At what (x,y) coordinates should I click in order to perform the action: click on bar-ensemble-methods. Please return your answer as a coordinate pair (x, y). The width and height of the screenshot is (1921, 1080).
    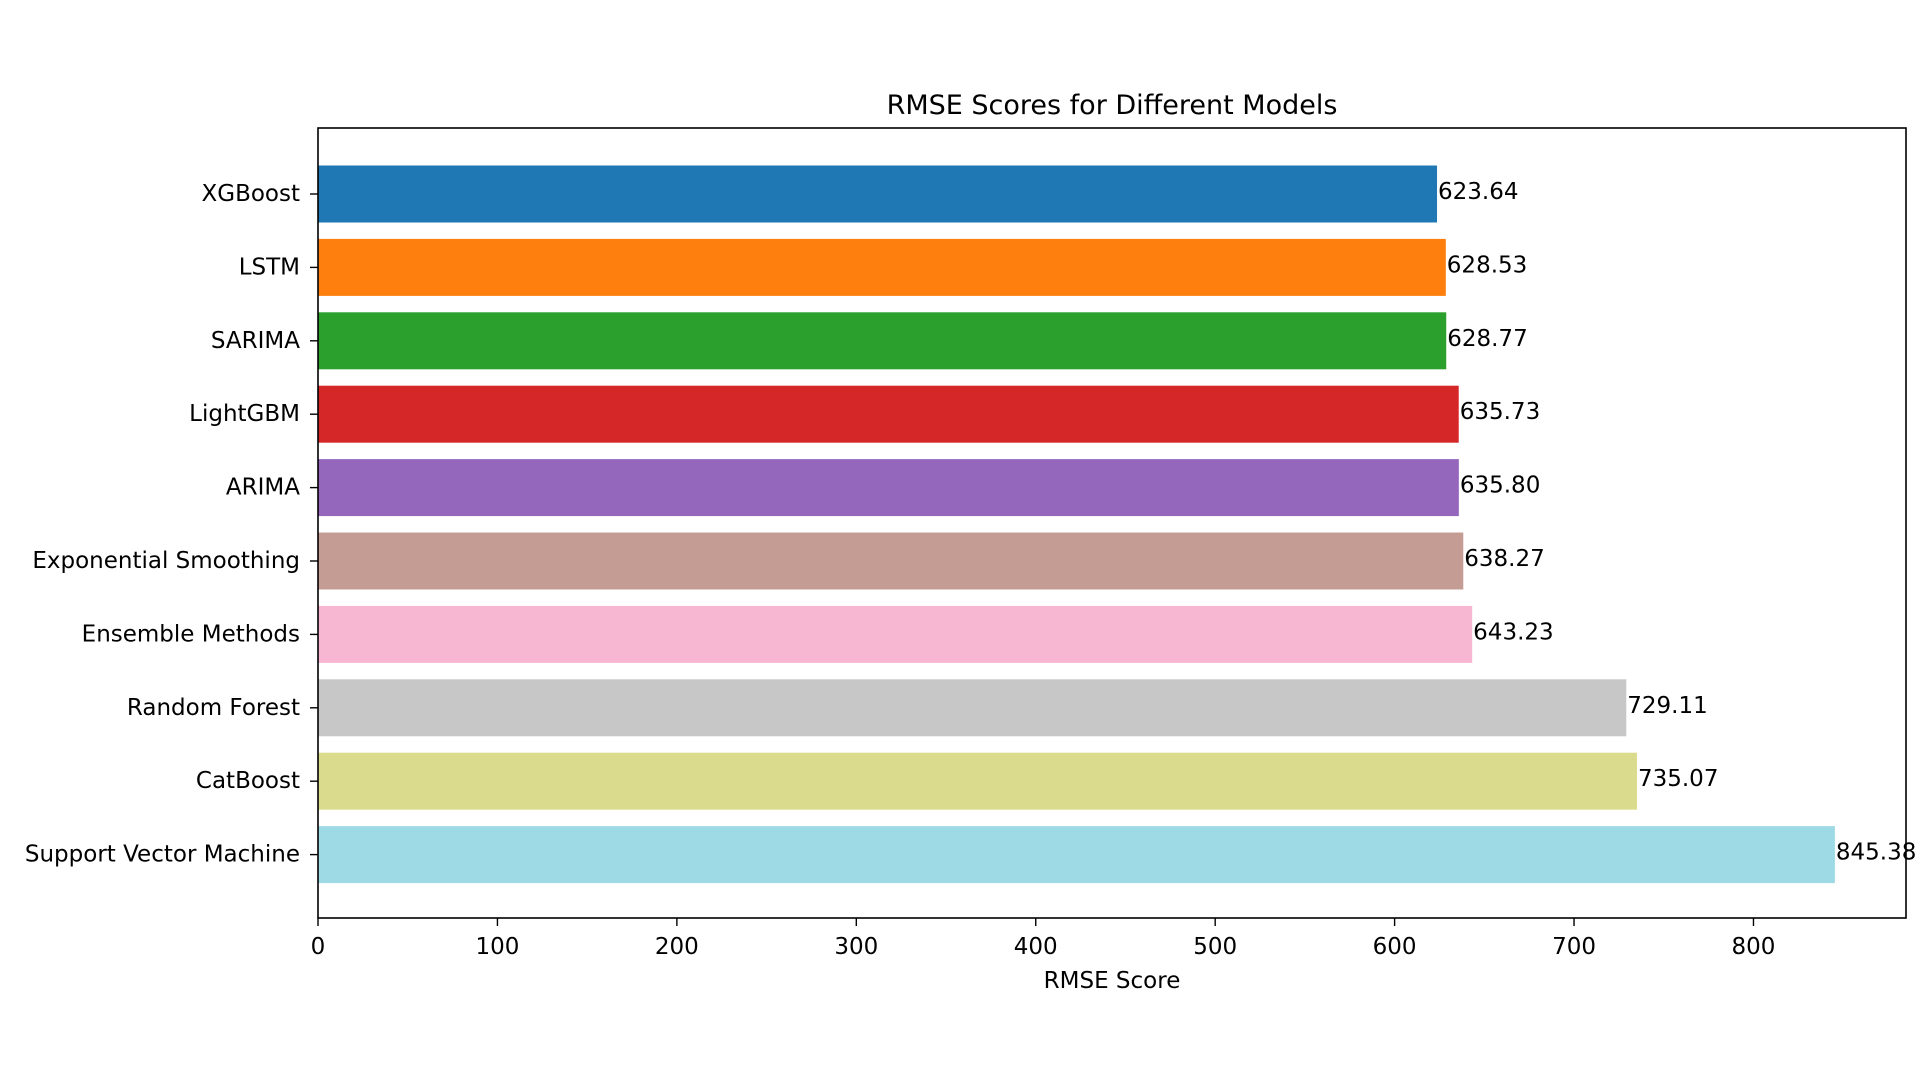
    Looking at the image, I should click on (895, 634).